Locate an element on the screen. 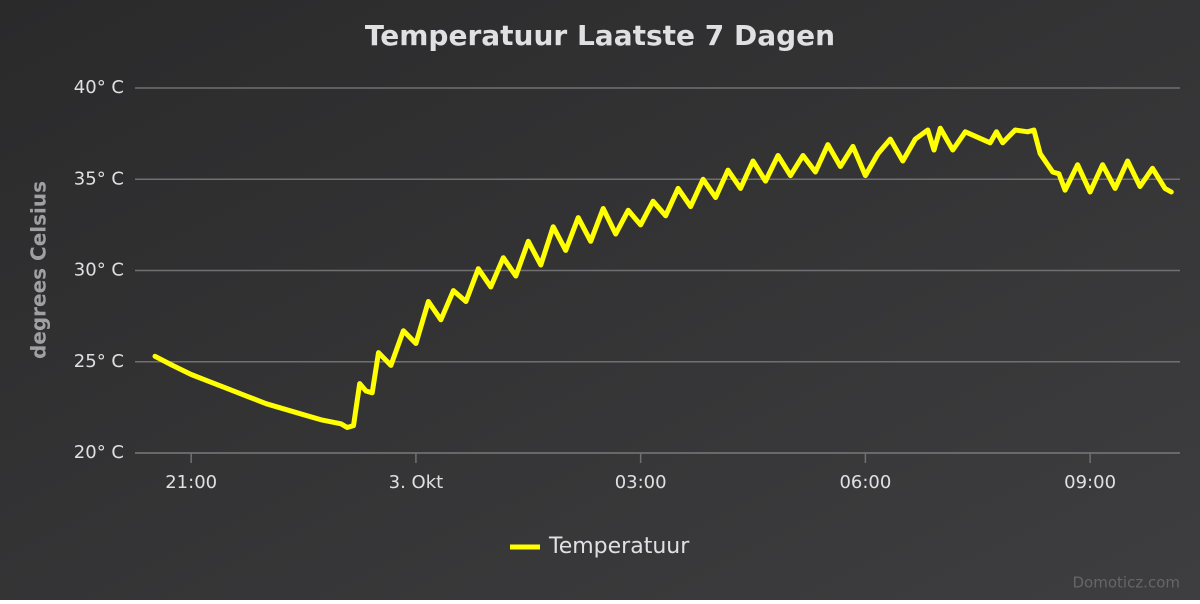  x-tick-label: 06:00 is located at coordinates (865, 482).